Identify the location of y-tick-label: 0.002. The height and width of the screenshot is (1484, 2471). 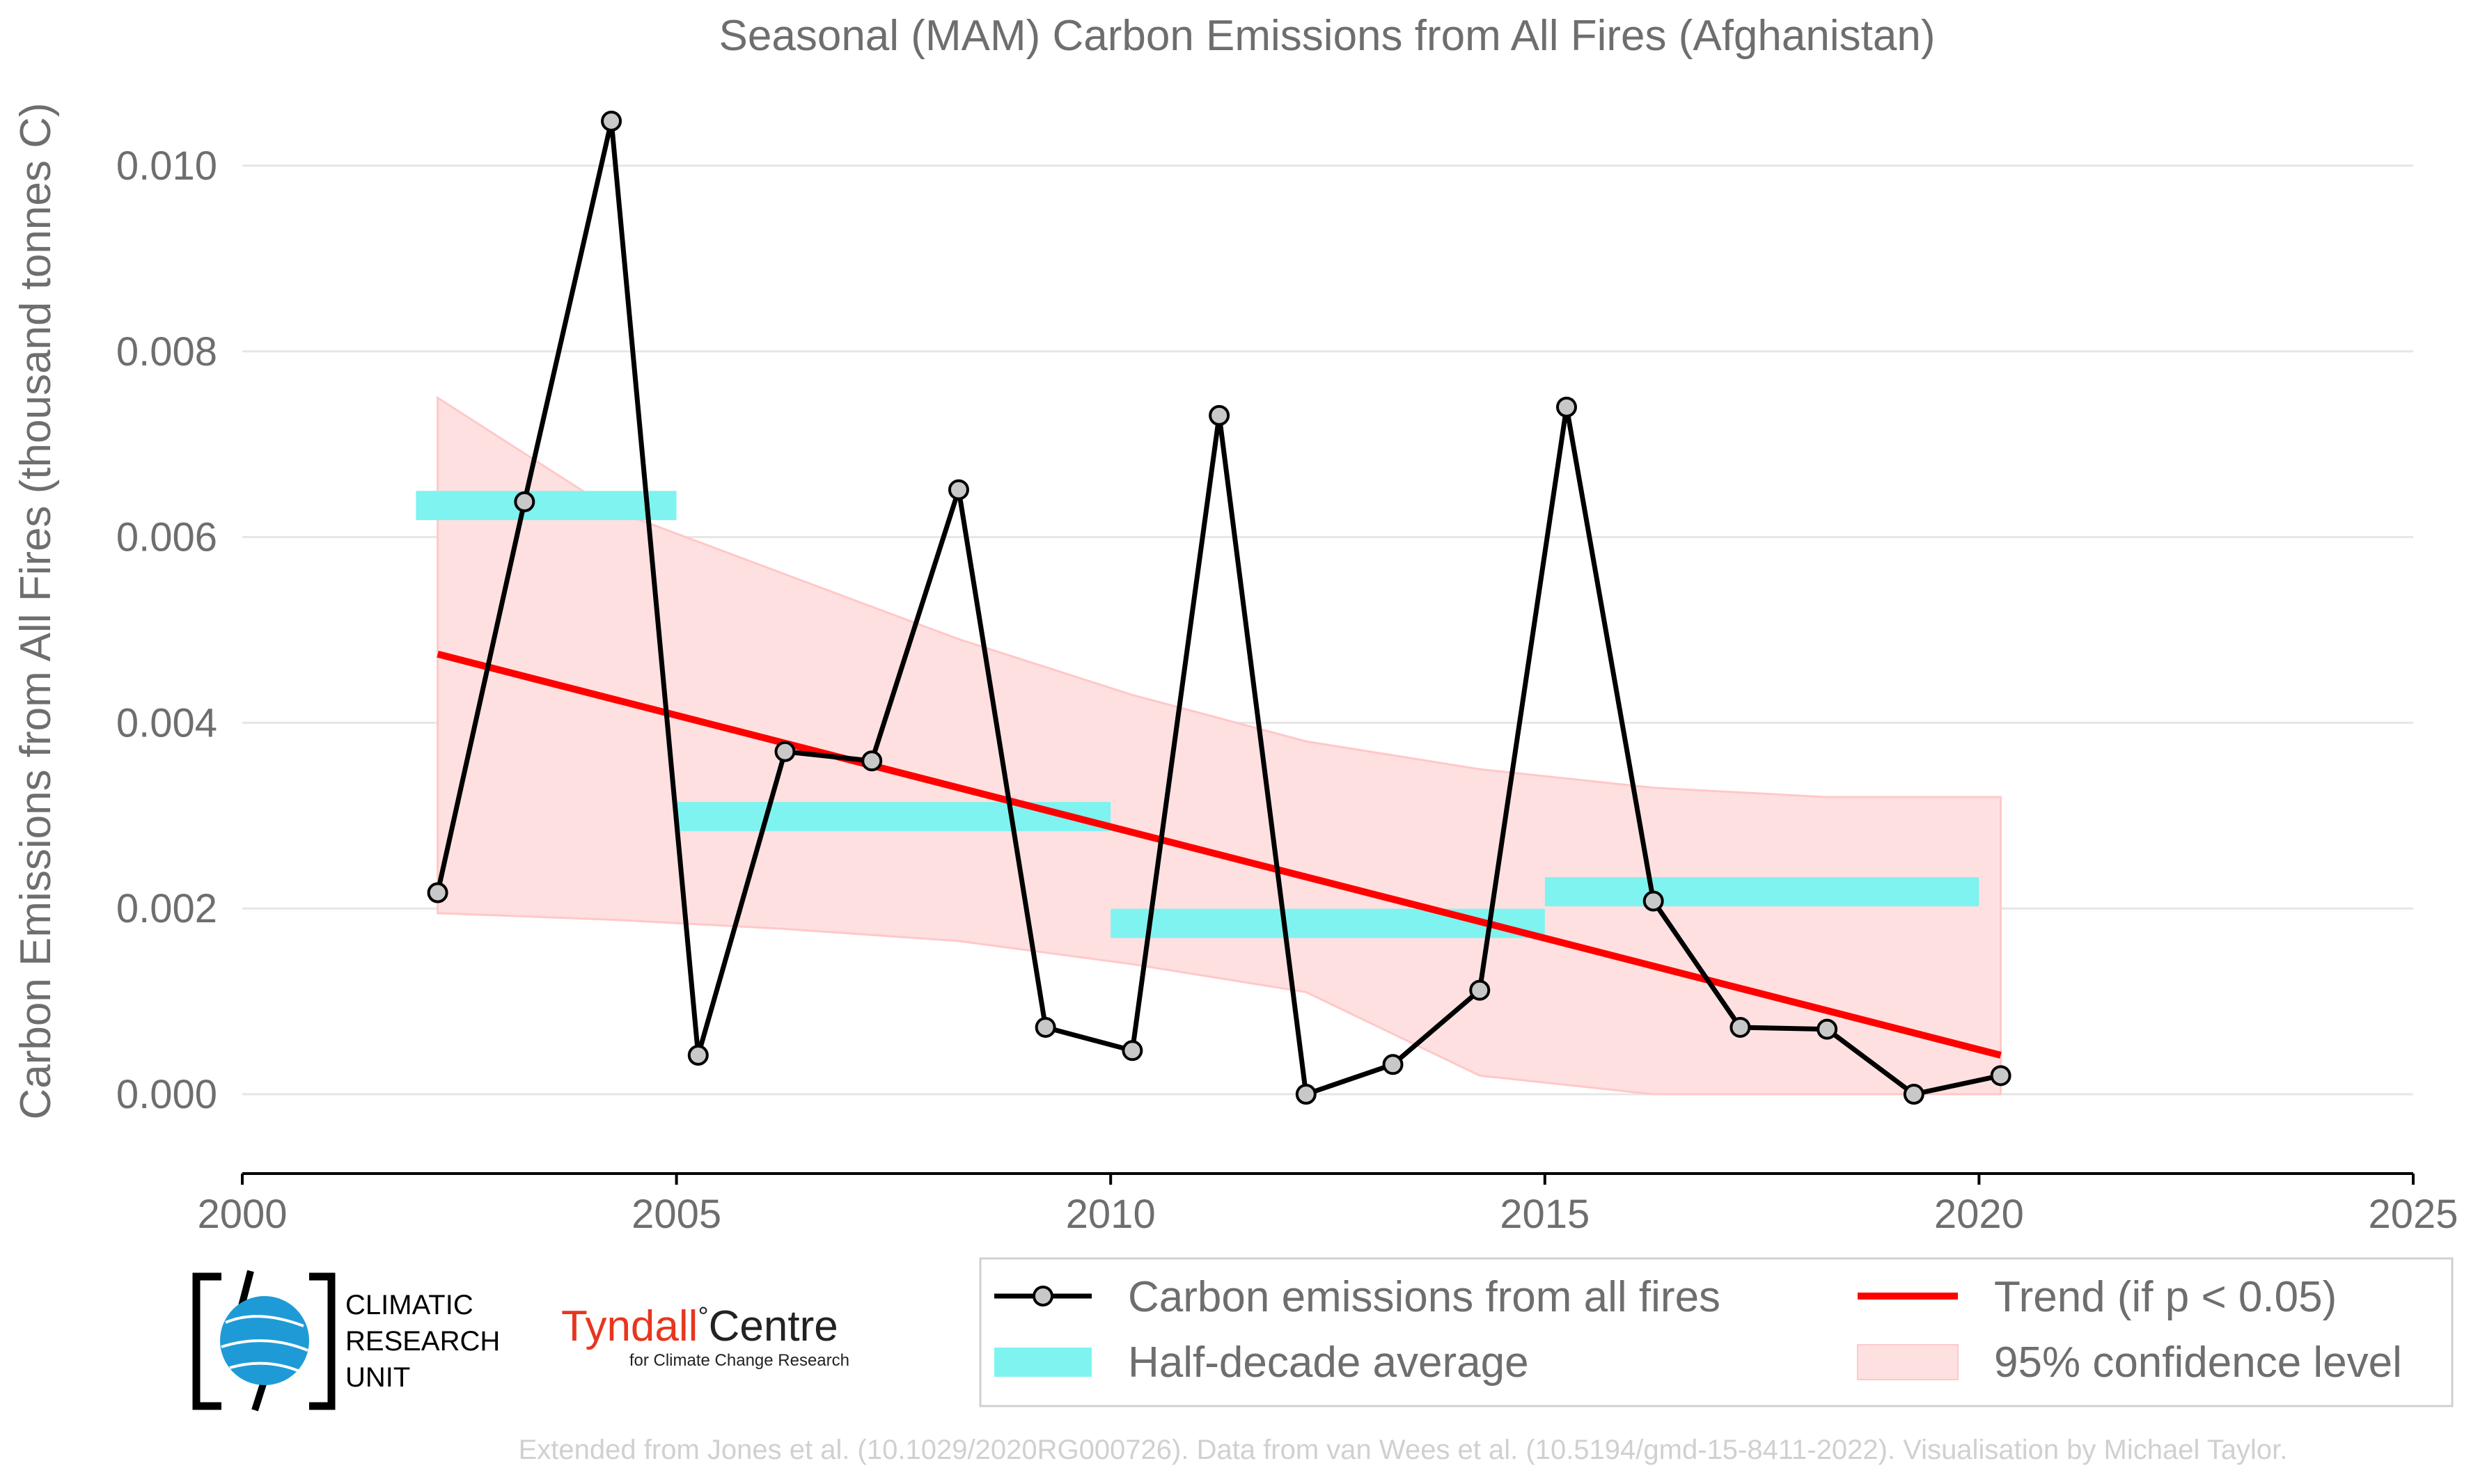
(166, 908).